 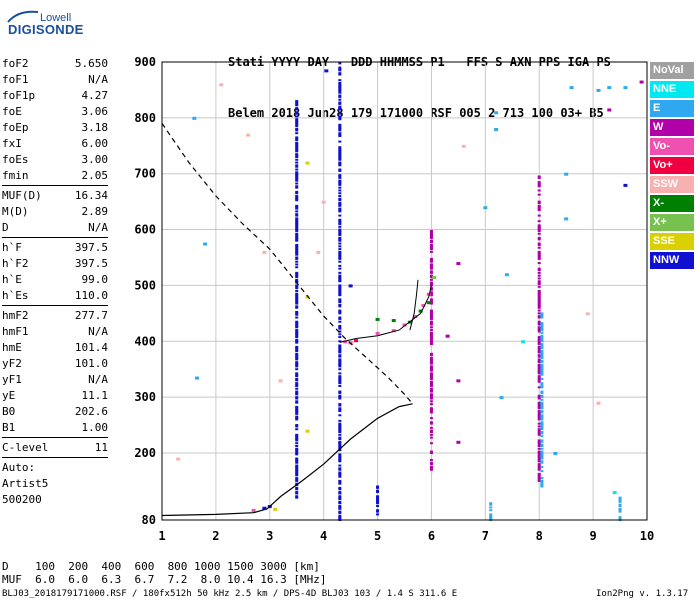 I want to click on x-tick-label: 7, so click(x=485, y=536).